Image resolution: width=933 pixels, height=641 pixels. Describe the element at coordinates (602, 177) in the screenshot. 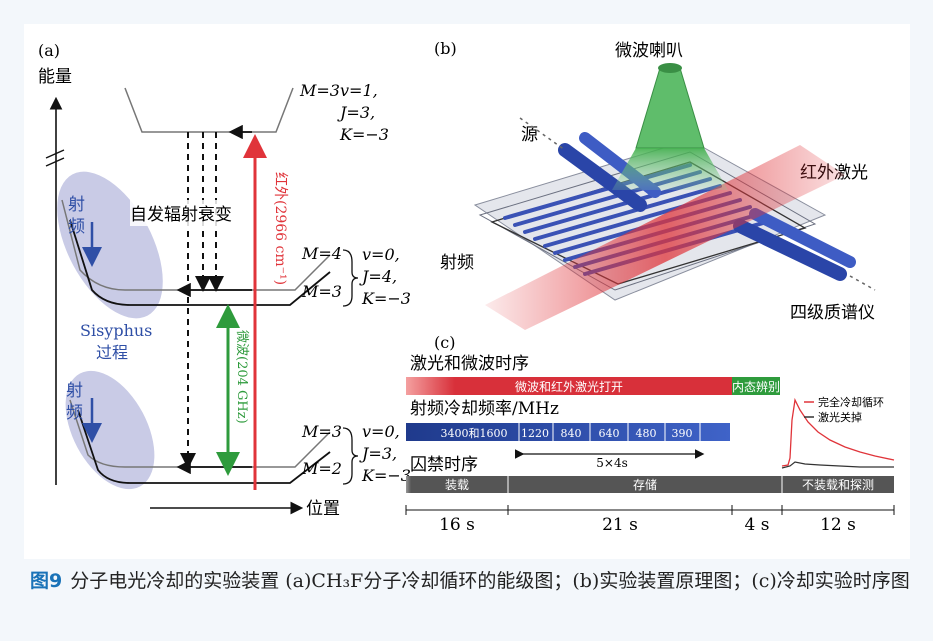

I see `source-tube` at that location.